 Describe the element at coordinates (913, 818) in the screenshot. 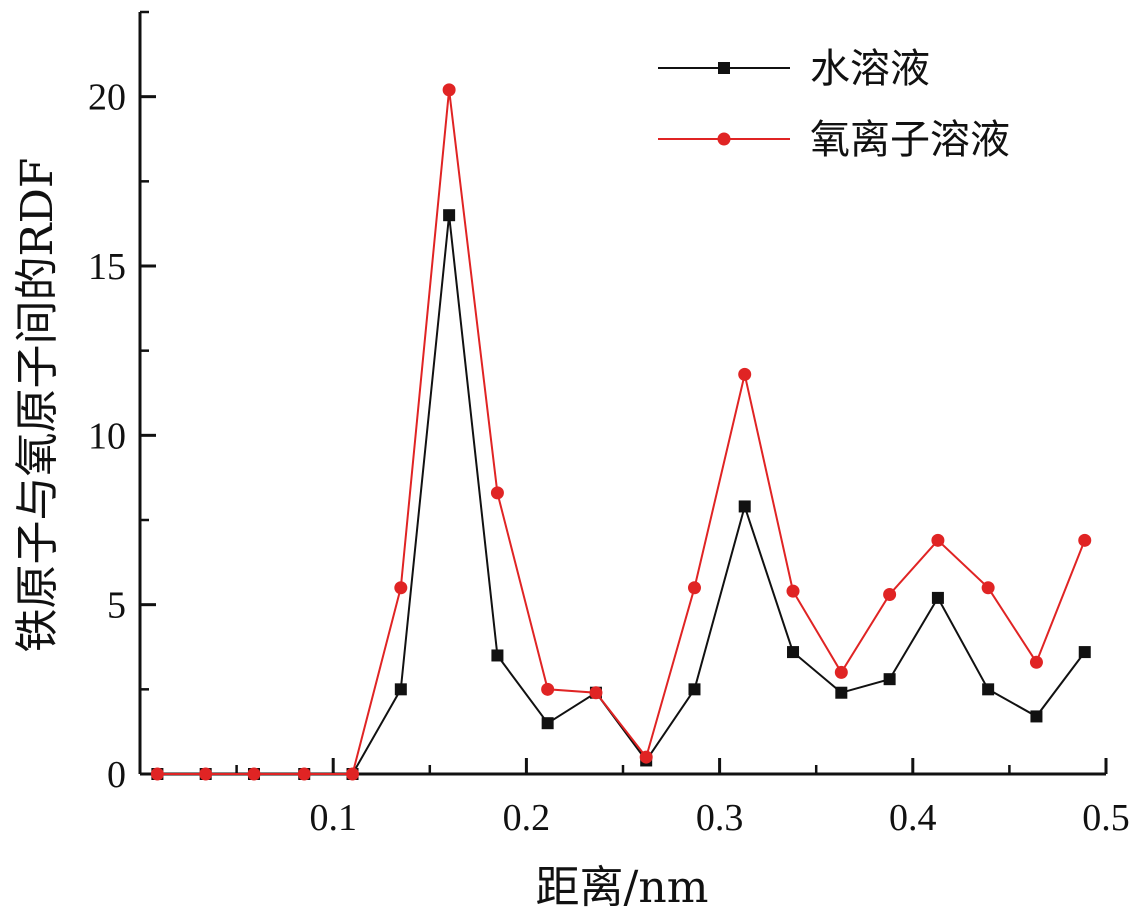

I see `x-tick-label: 0.4` at that location.